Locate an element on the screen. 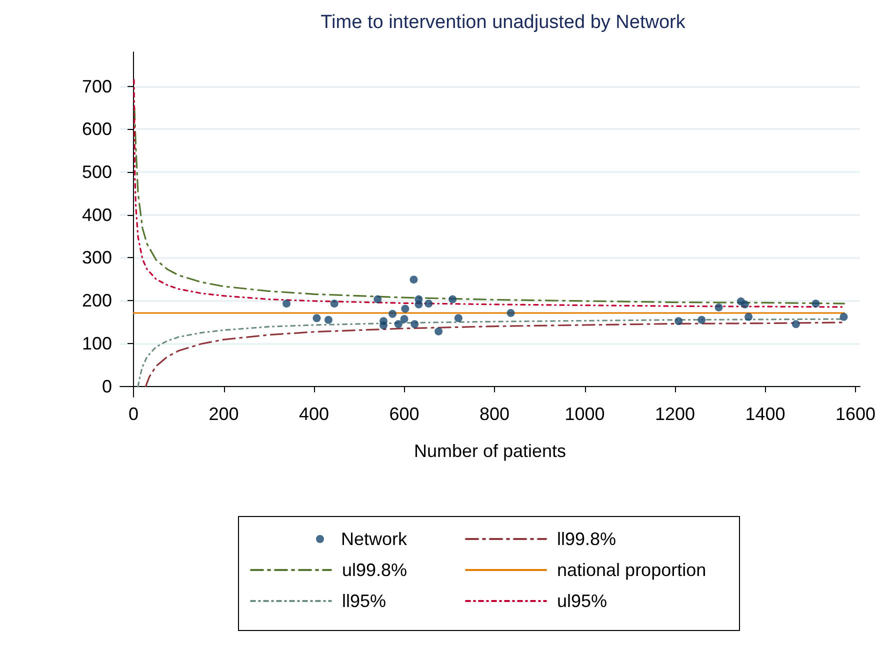 The image size is (888, 653). x-tick-label: 1600 is located at coordinates (855, 414).